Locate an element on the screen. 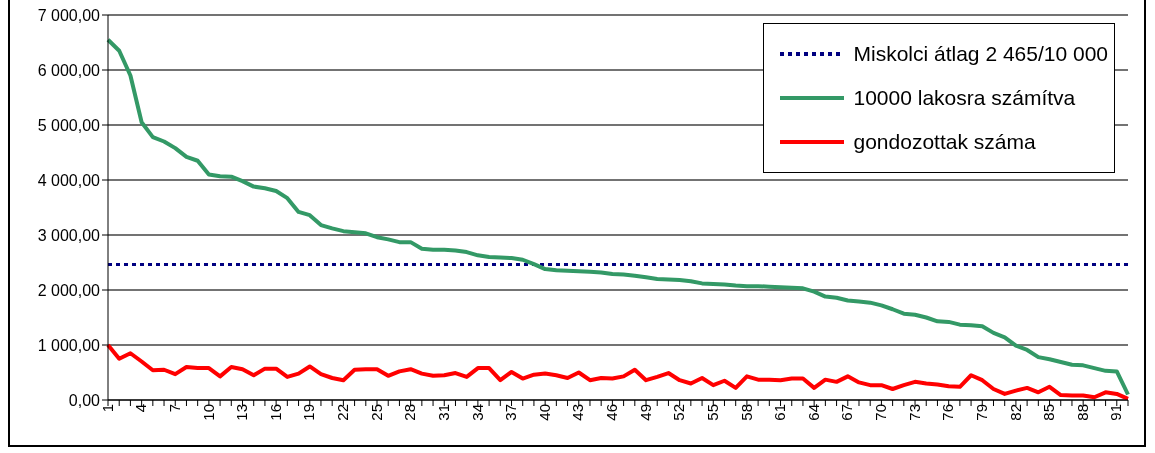 This screenshot has width=1155, height=453. x-tick-label: 52 is located at coordinates (679, 412).